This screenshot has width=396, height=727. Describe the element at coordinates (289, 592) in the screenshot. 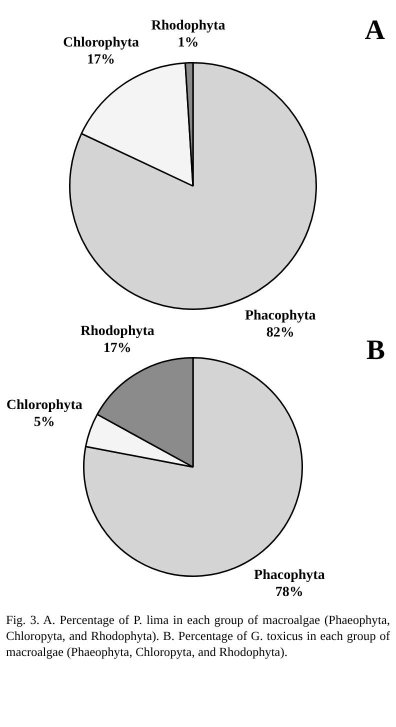

I see `data-label: 78%` at that location.